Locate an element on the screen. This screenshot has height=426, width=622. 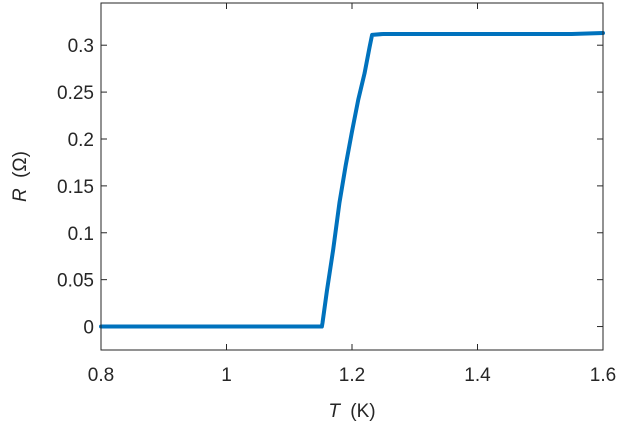
y-tick-label: 0.15 is located at coordinates (75, 187).